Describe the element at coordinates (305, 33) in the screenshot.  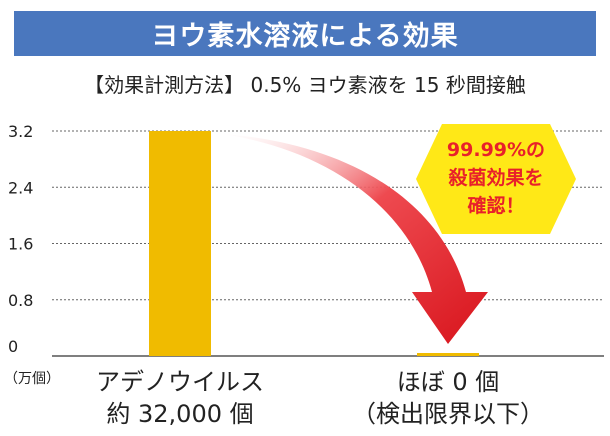
I see `chart-title: ヨウ素水溶液による効果` at that location.